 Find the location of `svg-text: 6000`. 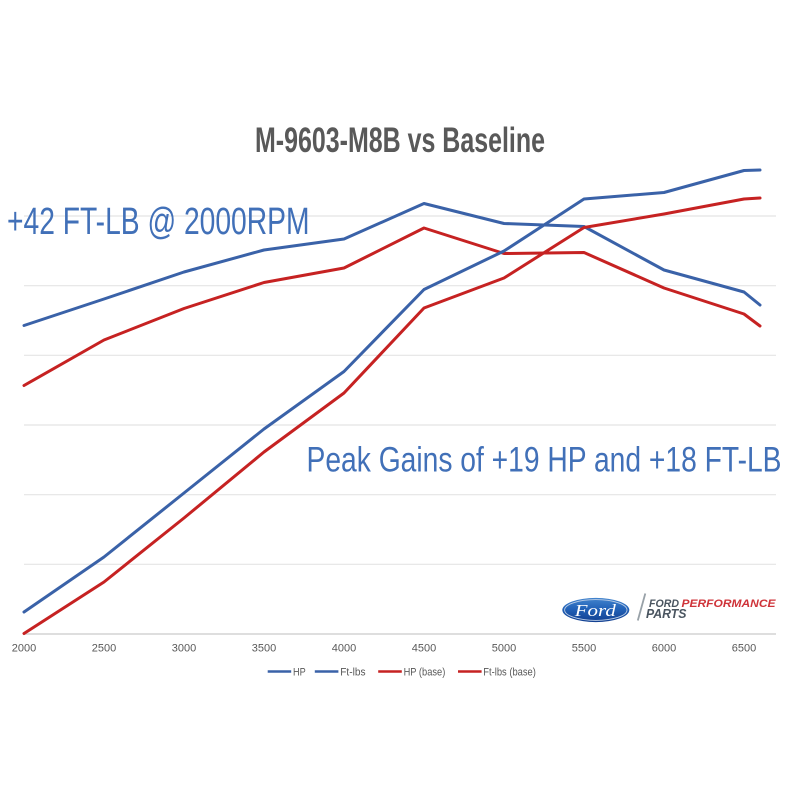

svg-text: 6000 is located at coordinates (664, 649).